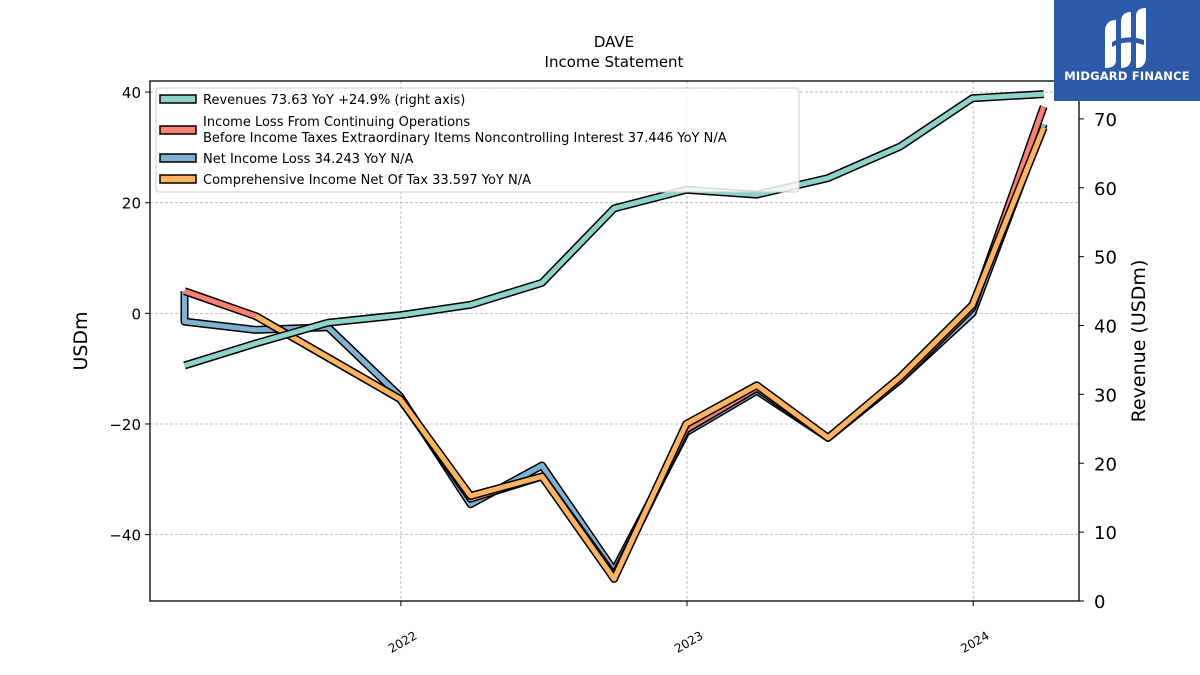 The width and height of the screenshot is (1200, 675). I want to click on x-tick-label: 2022, so click(402, 641).